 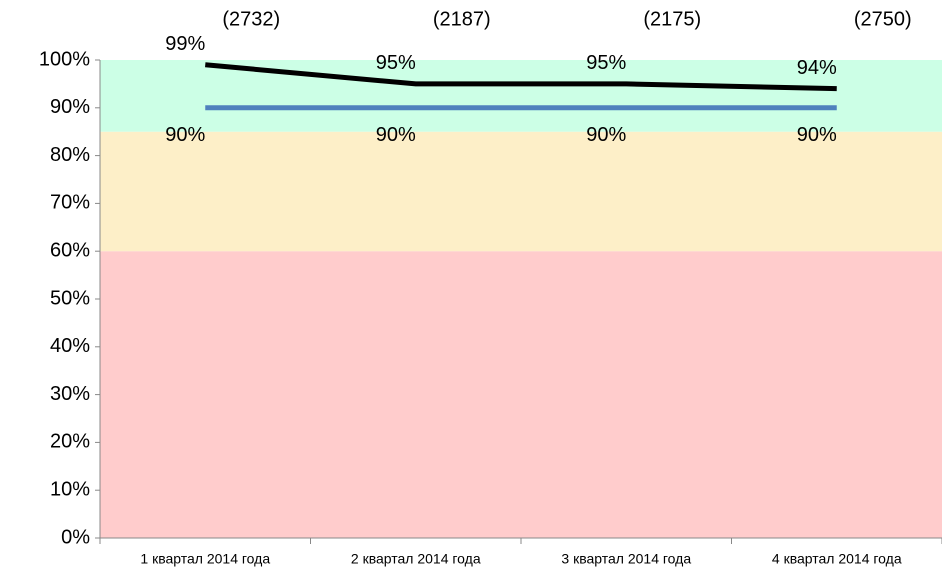 What do you see at coordinates (521, 77) in the screenshot?
I see `series-line` at bounding box center [521, 77].